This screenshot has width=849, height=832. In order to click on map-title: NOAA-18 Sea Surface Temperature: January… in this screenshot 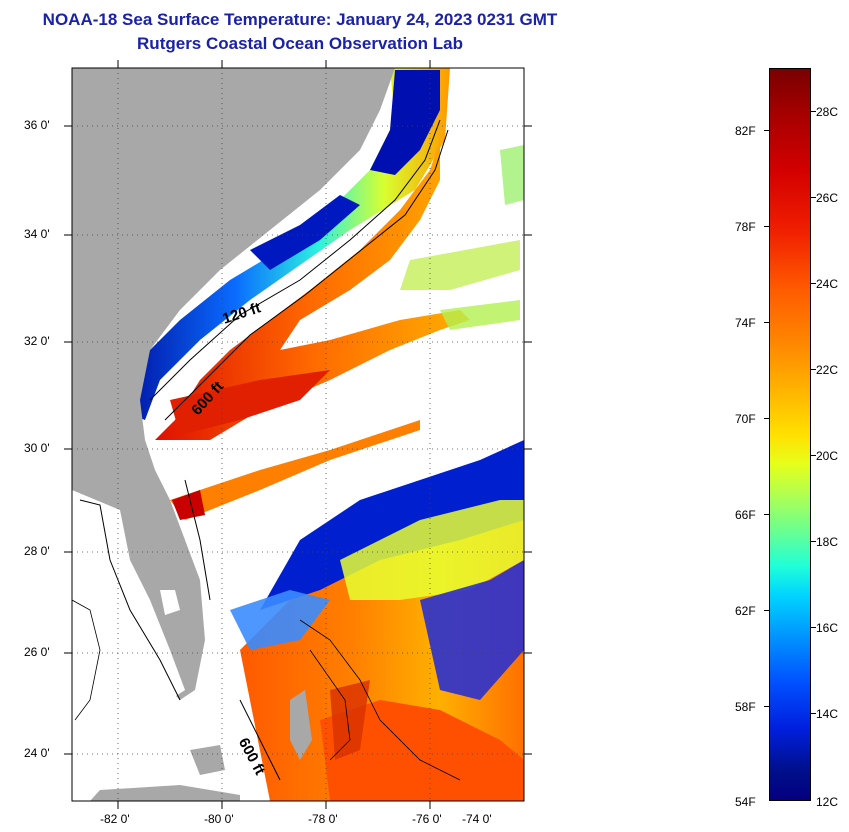, I will do `click(300, 19)`.